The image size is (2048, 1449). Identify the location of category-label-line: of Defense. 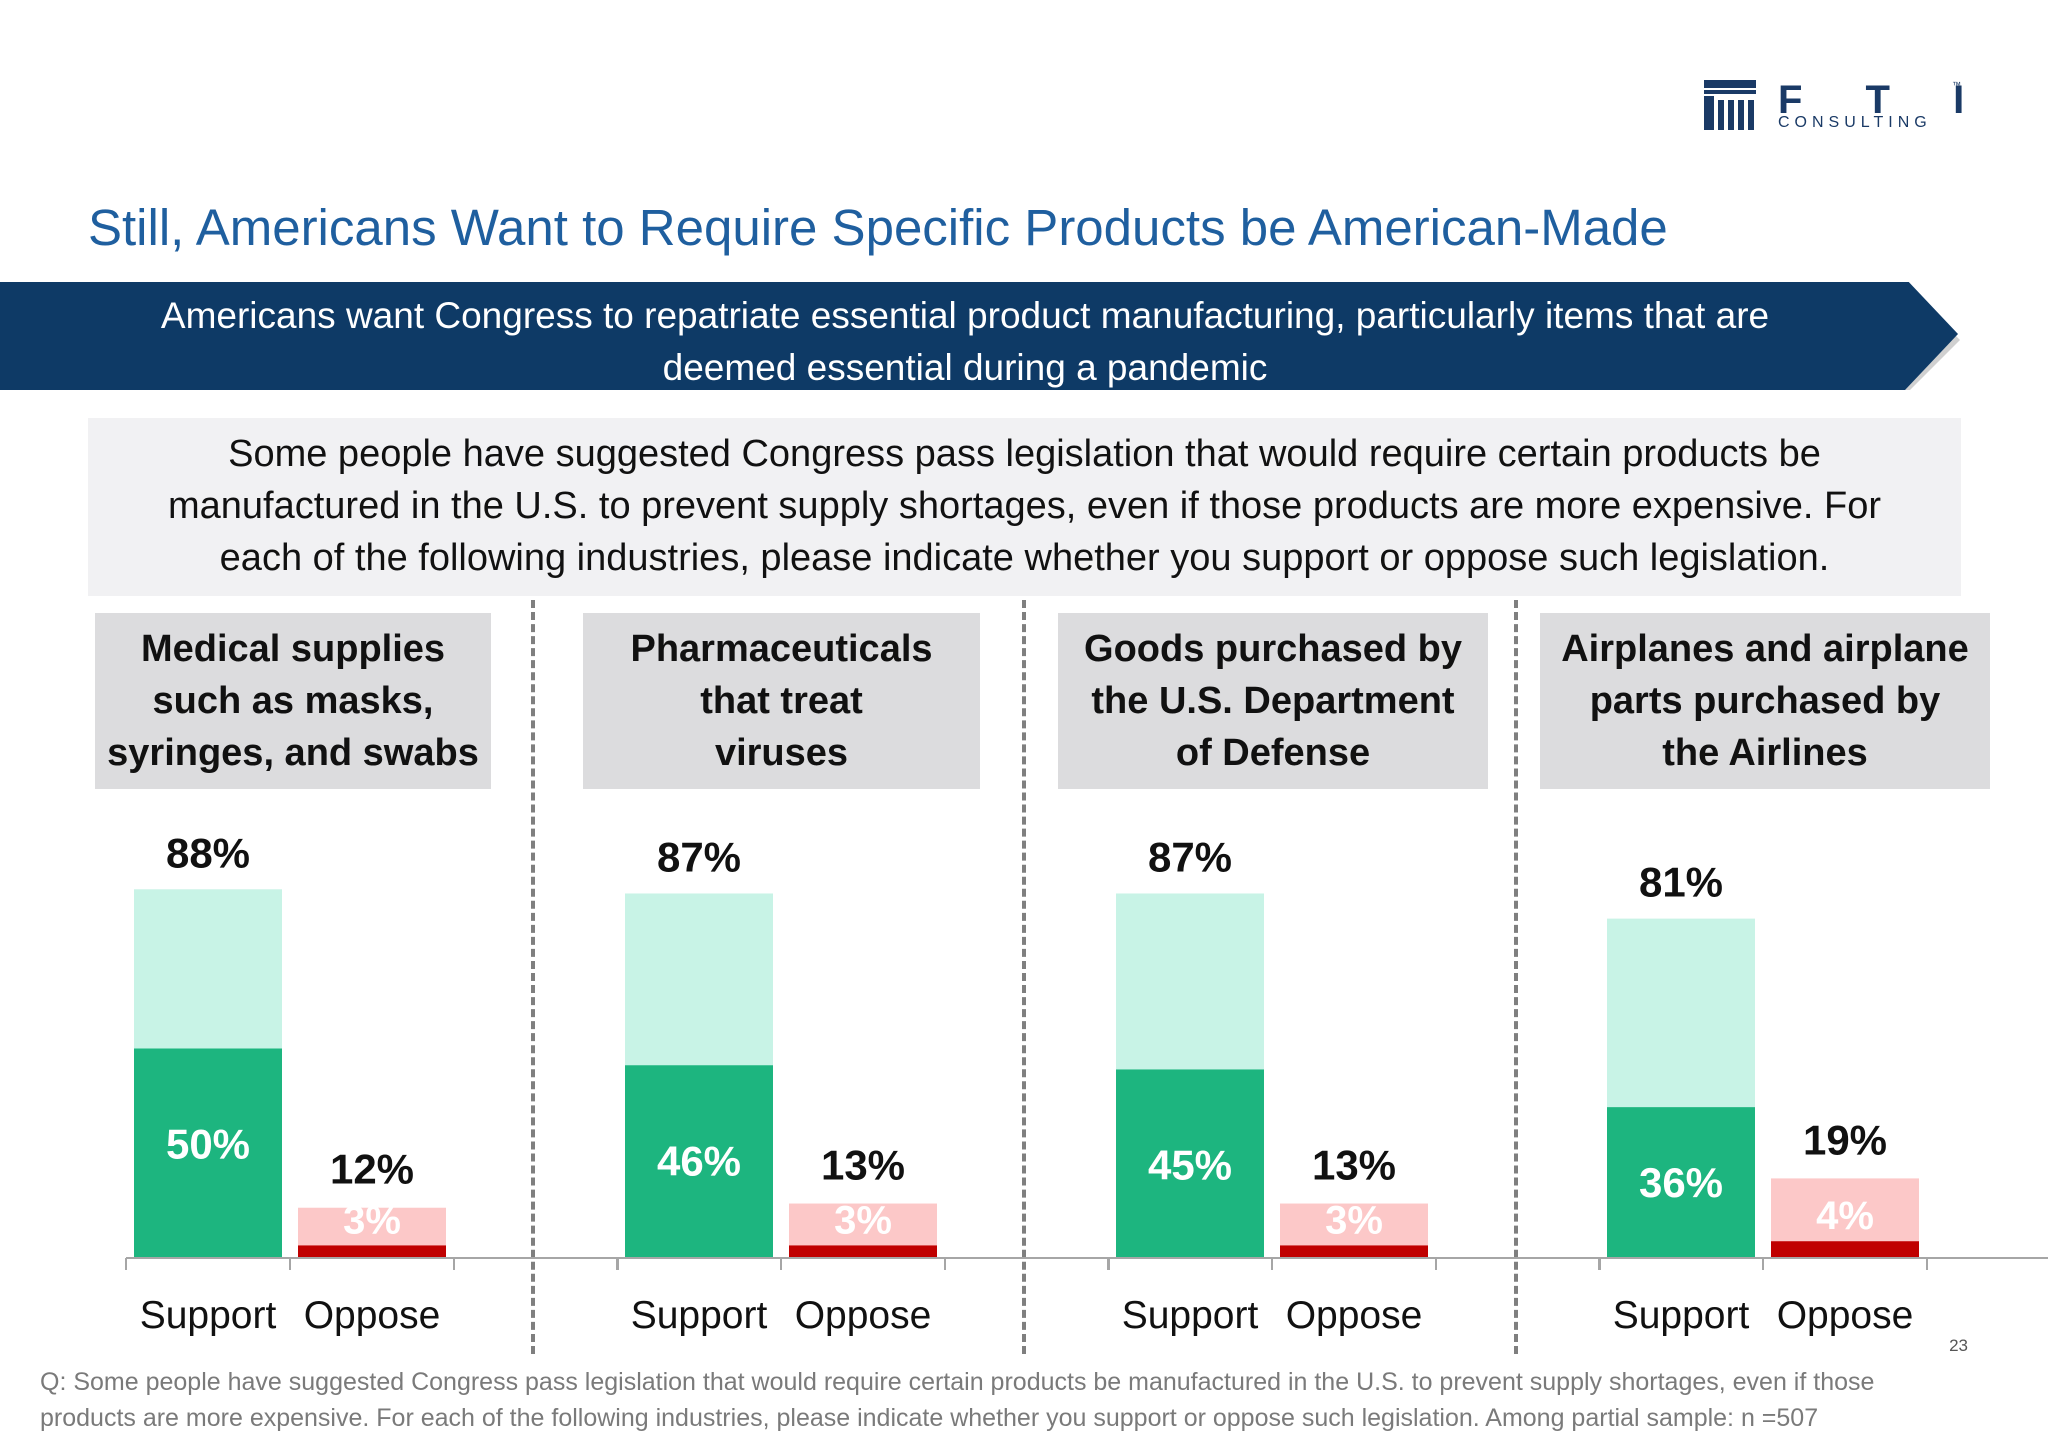
(1273, 753).